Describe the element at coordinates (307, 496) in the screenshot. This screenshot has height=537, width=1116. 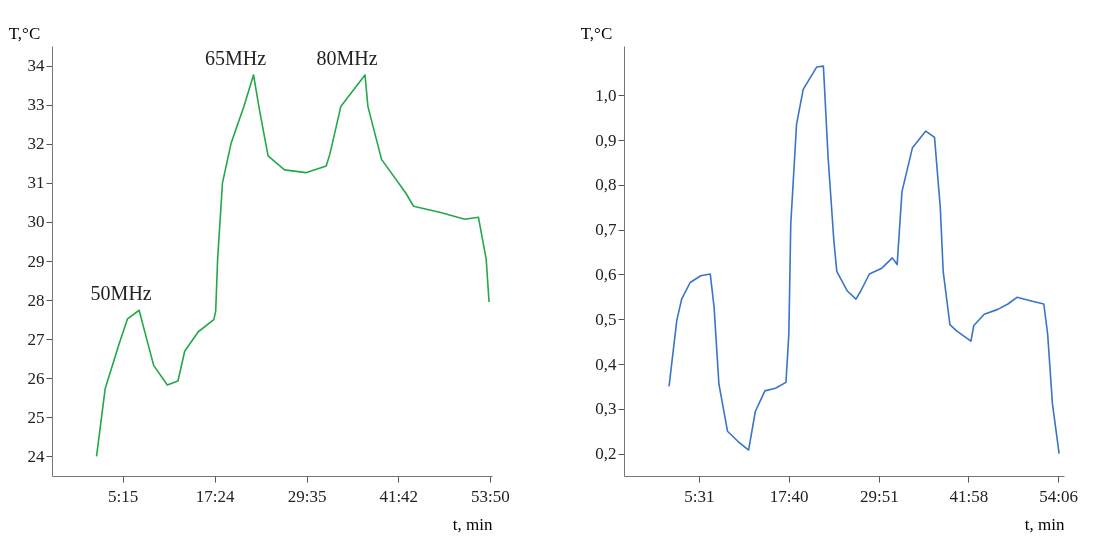
I see `x-tick-label: 29:35` at that location.